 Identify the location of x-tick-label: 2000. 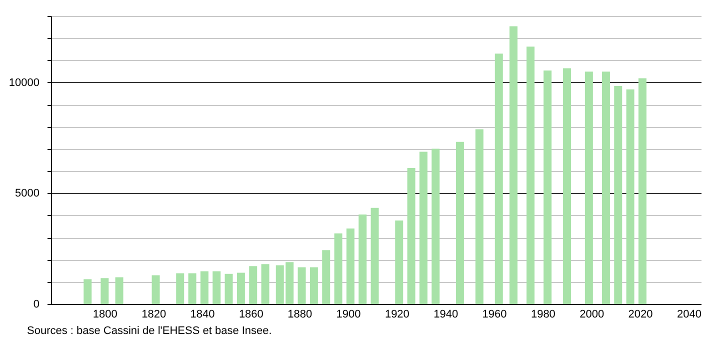
(592, 314).